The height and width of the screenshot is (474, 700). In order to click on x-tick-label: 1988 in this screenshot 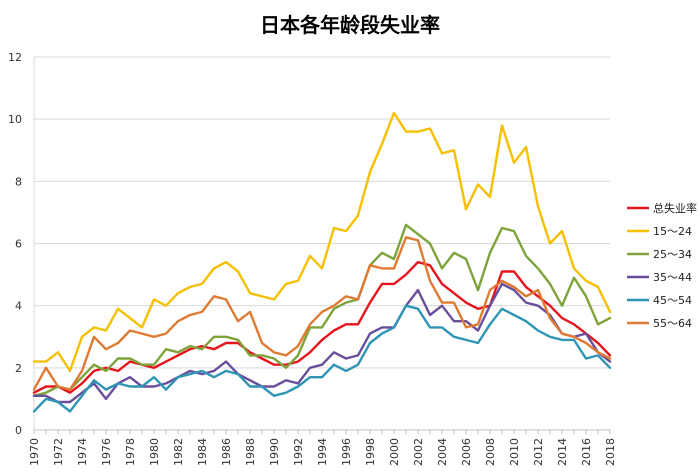, I will do `click(250, 452)`.